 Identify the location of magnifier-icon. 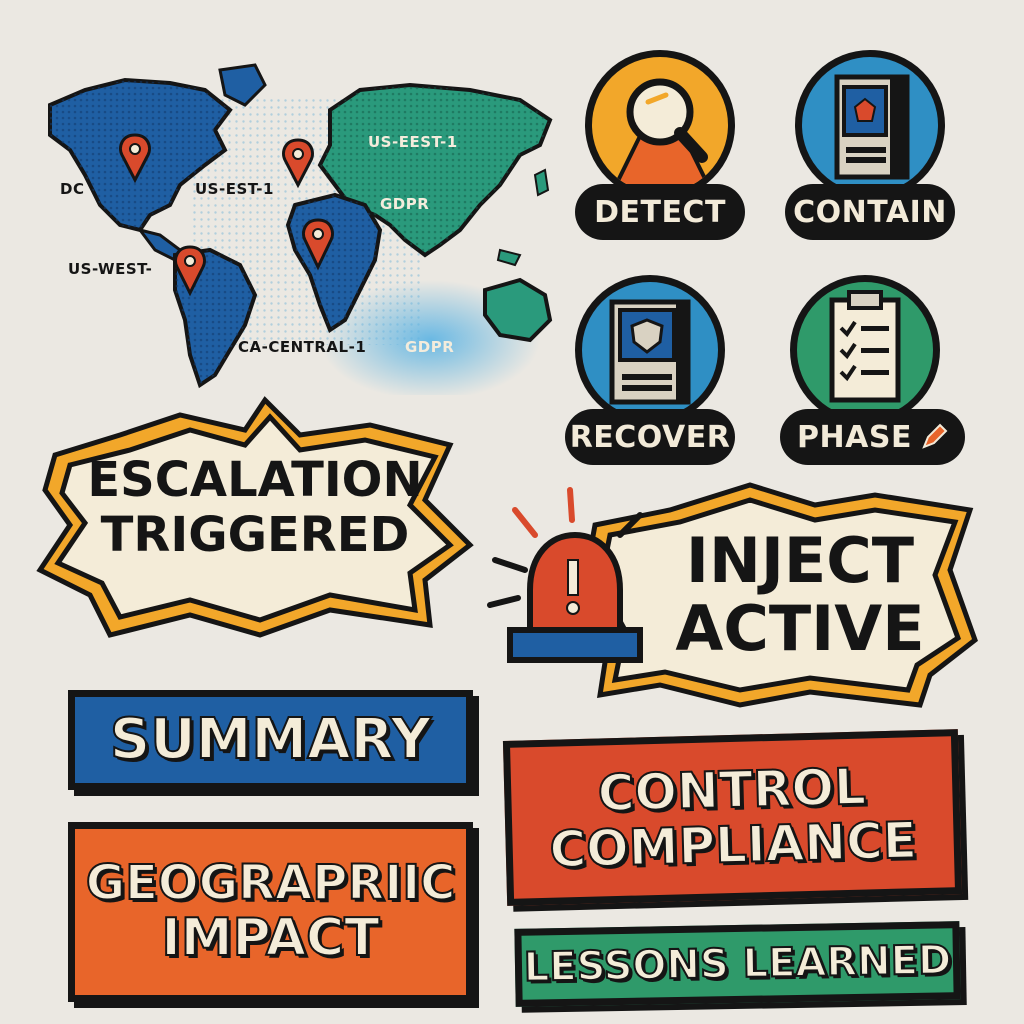
(660, 125).